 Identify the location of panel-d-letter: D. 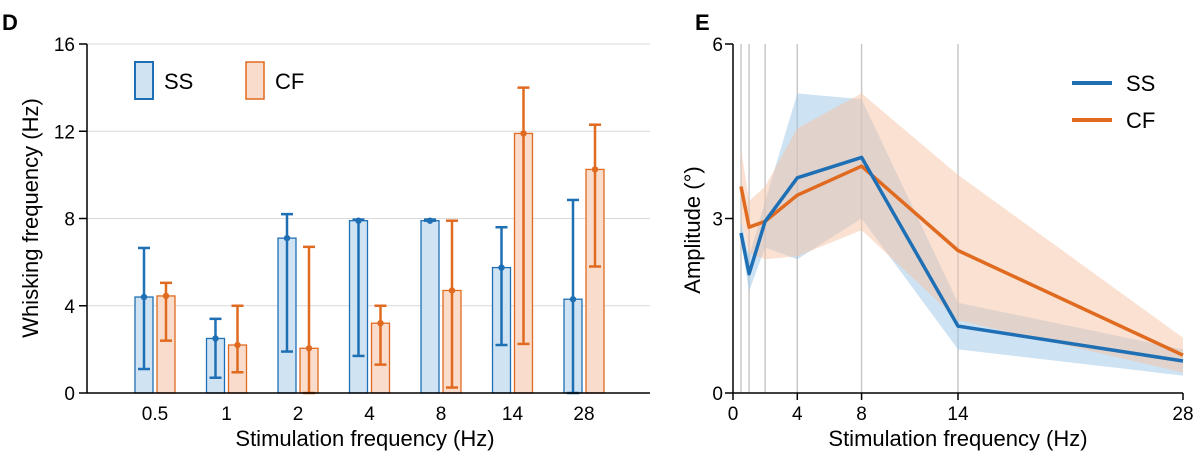
(10, 22).